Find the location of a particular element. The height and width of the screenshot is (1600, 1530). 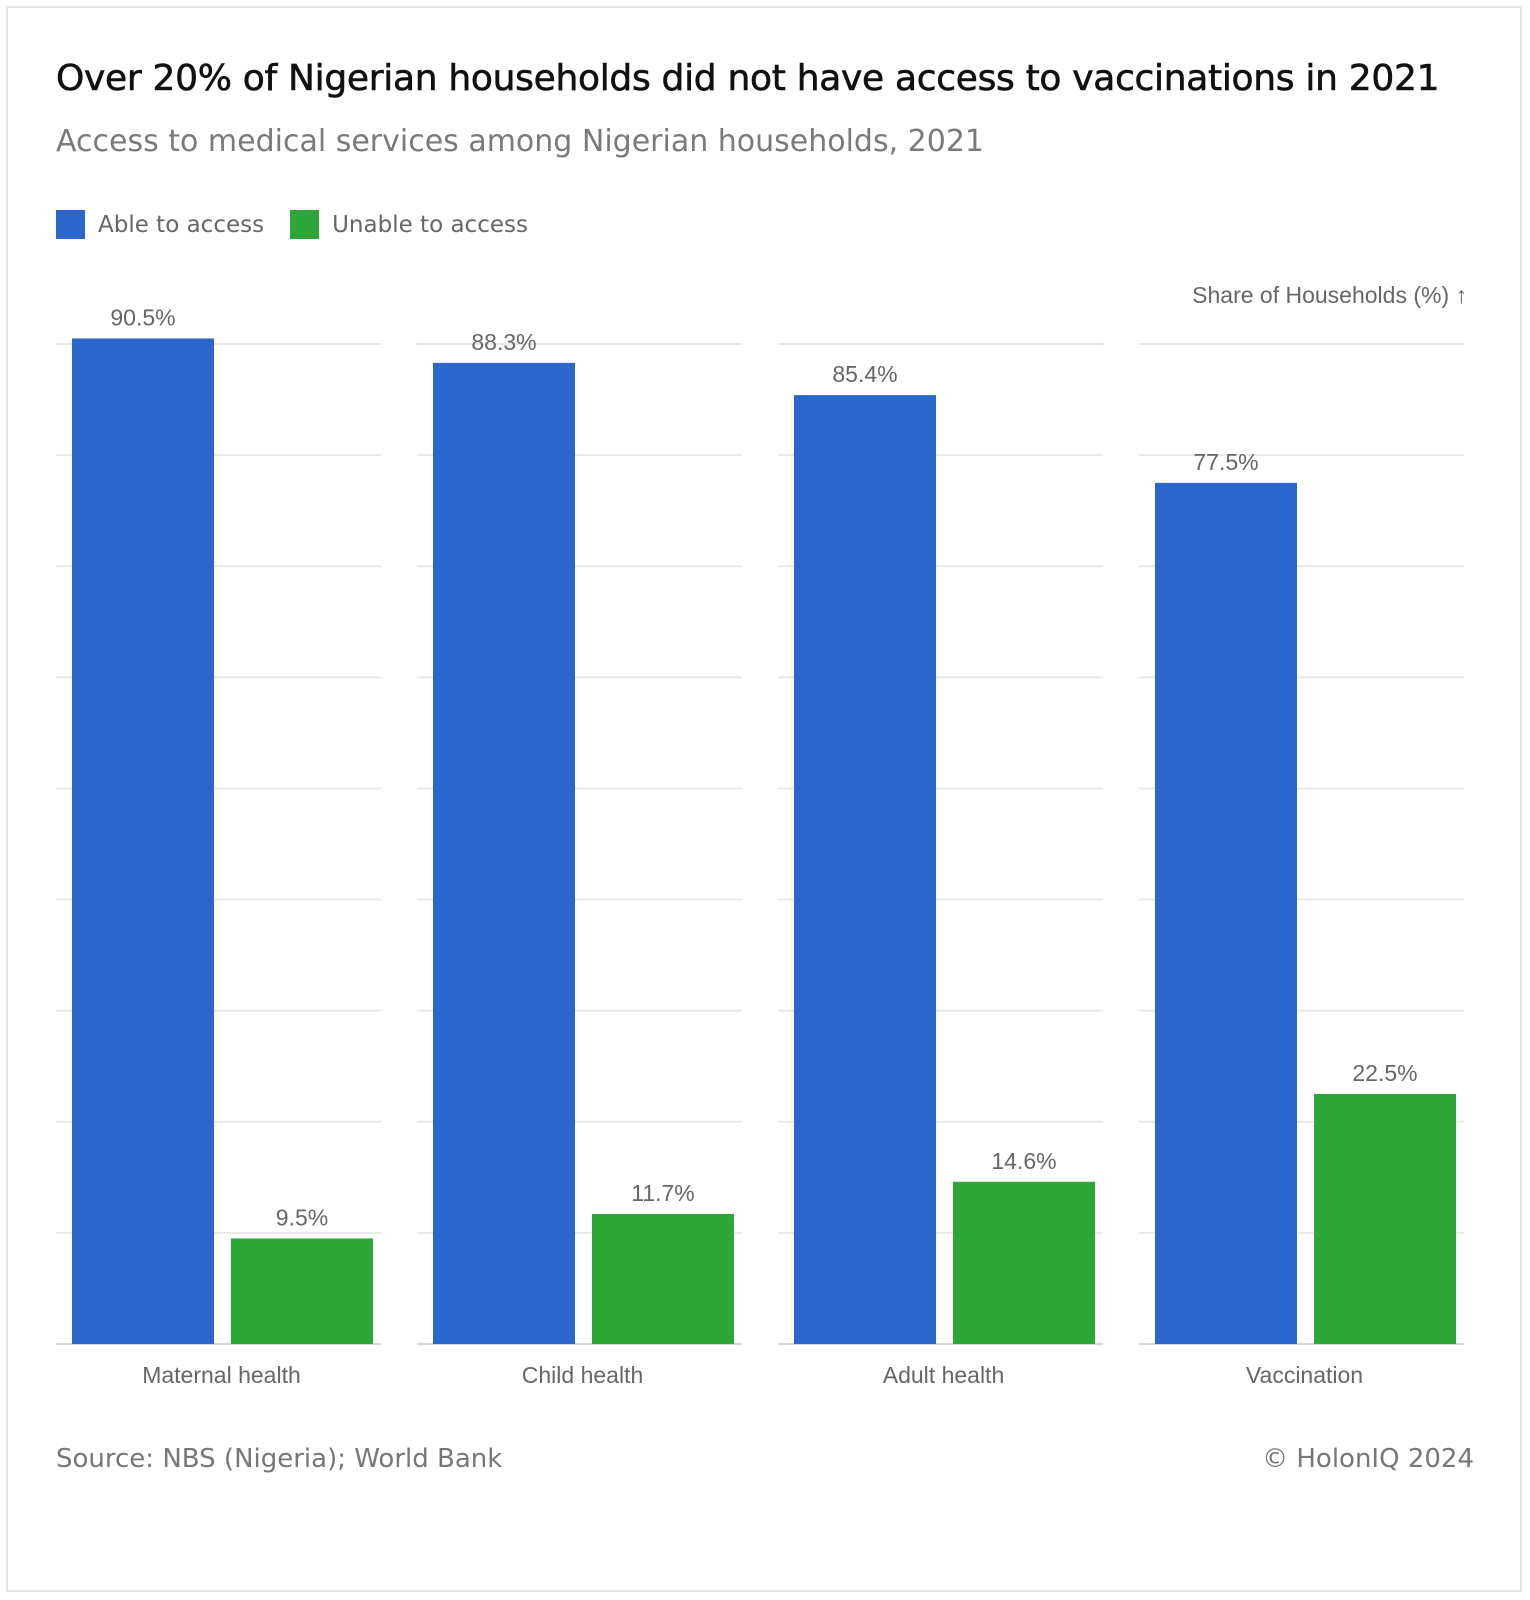

legend-swatch-unable is located at coordinates (305, 224).